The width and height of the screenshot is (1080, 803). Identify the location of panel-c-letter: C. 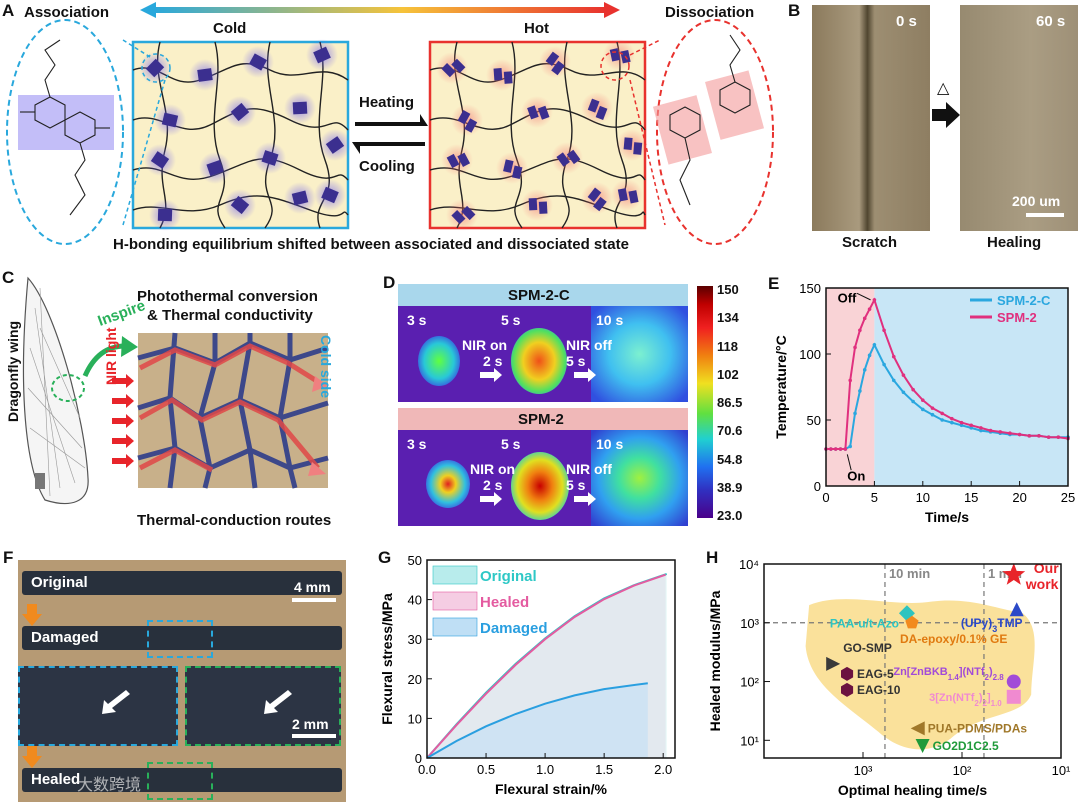
(8, 277).